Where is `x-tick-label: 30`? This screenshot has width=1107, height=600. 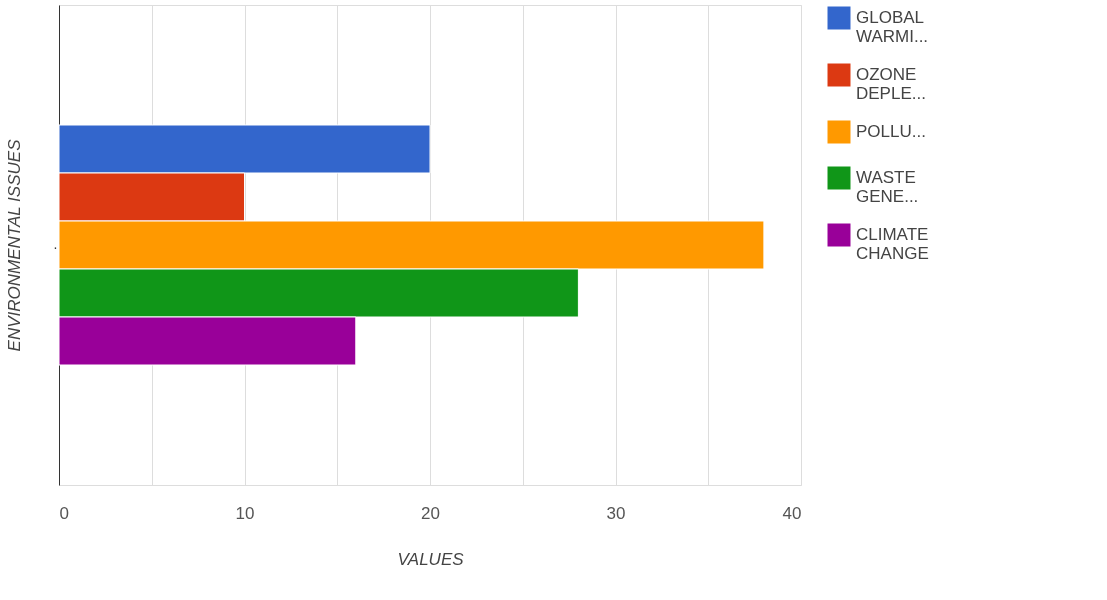
x-tick-label: 30 is located at coordinates (616, 513).